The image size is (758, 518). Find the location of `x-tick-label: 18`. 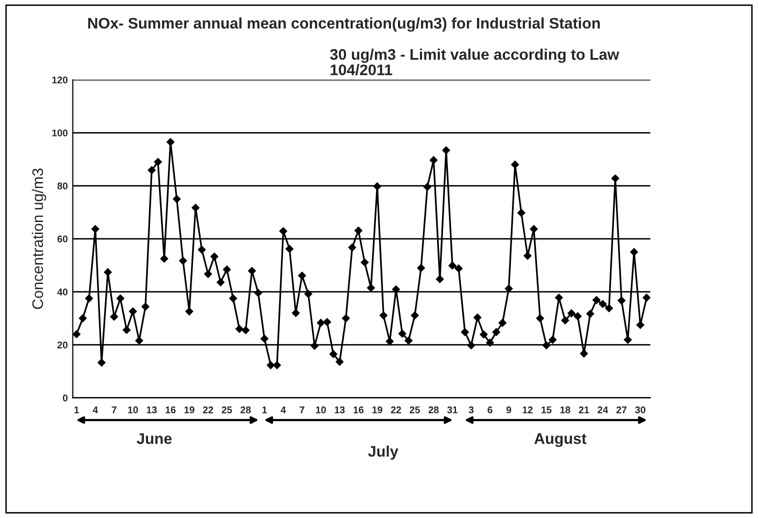

x-tick-label: 18 is located at coordinates (565, 410).